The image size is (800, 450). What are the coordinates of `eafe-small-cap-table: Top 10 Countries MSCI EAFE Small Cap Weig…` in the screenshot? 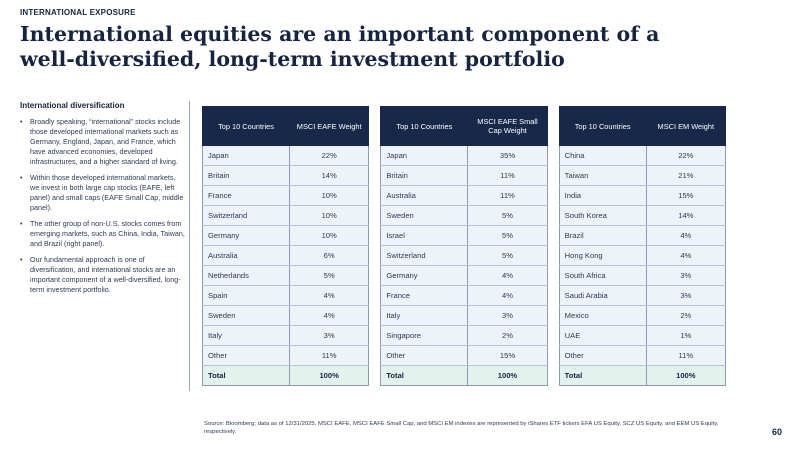 It's located at (464, 246).